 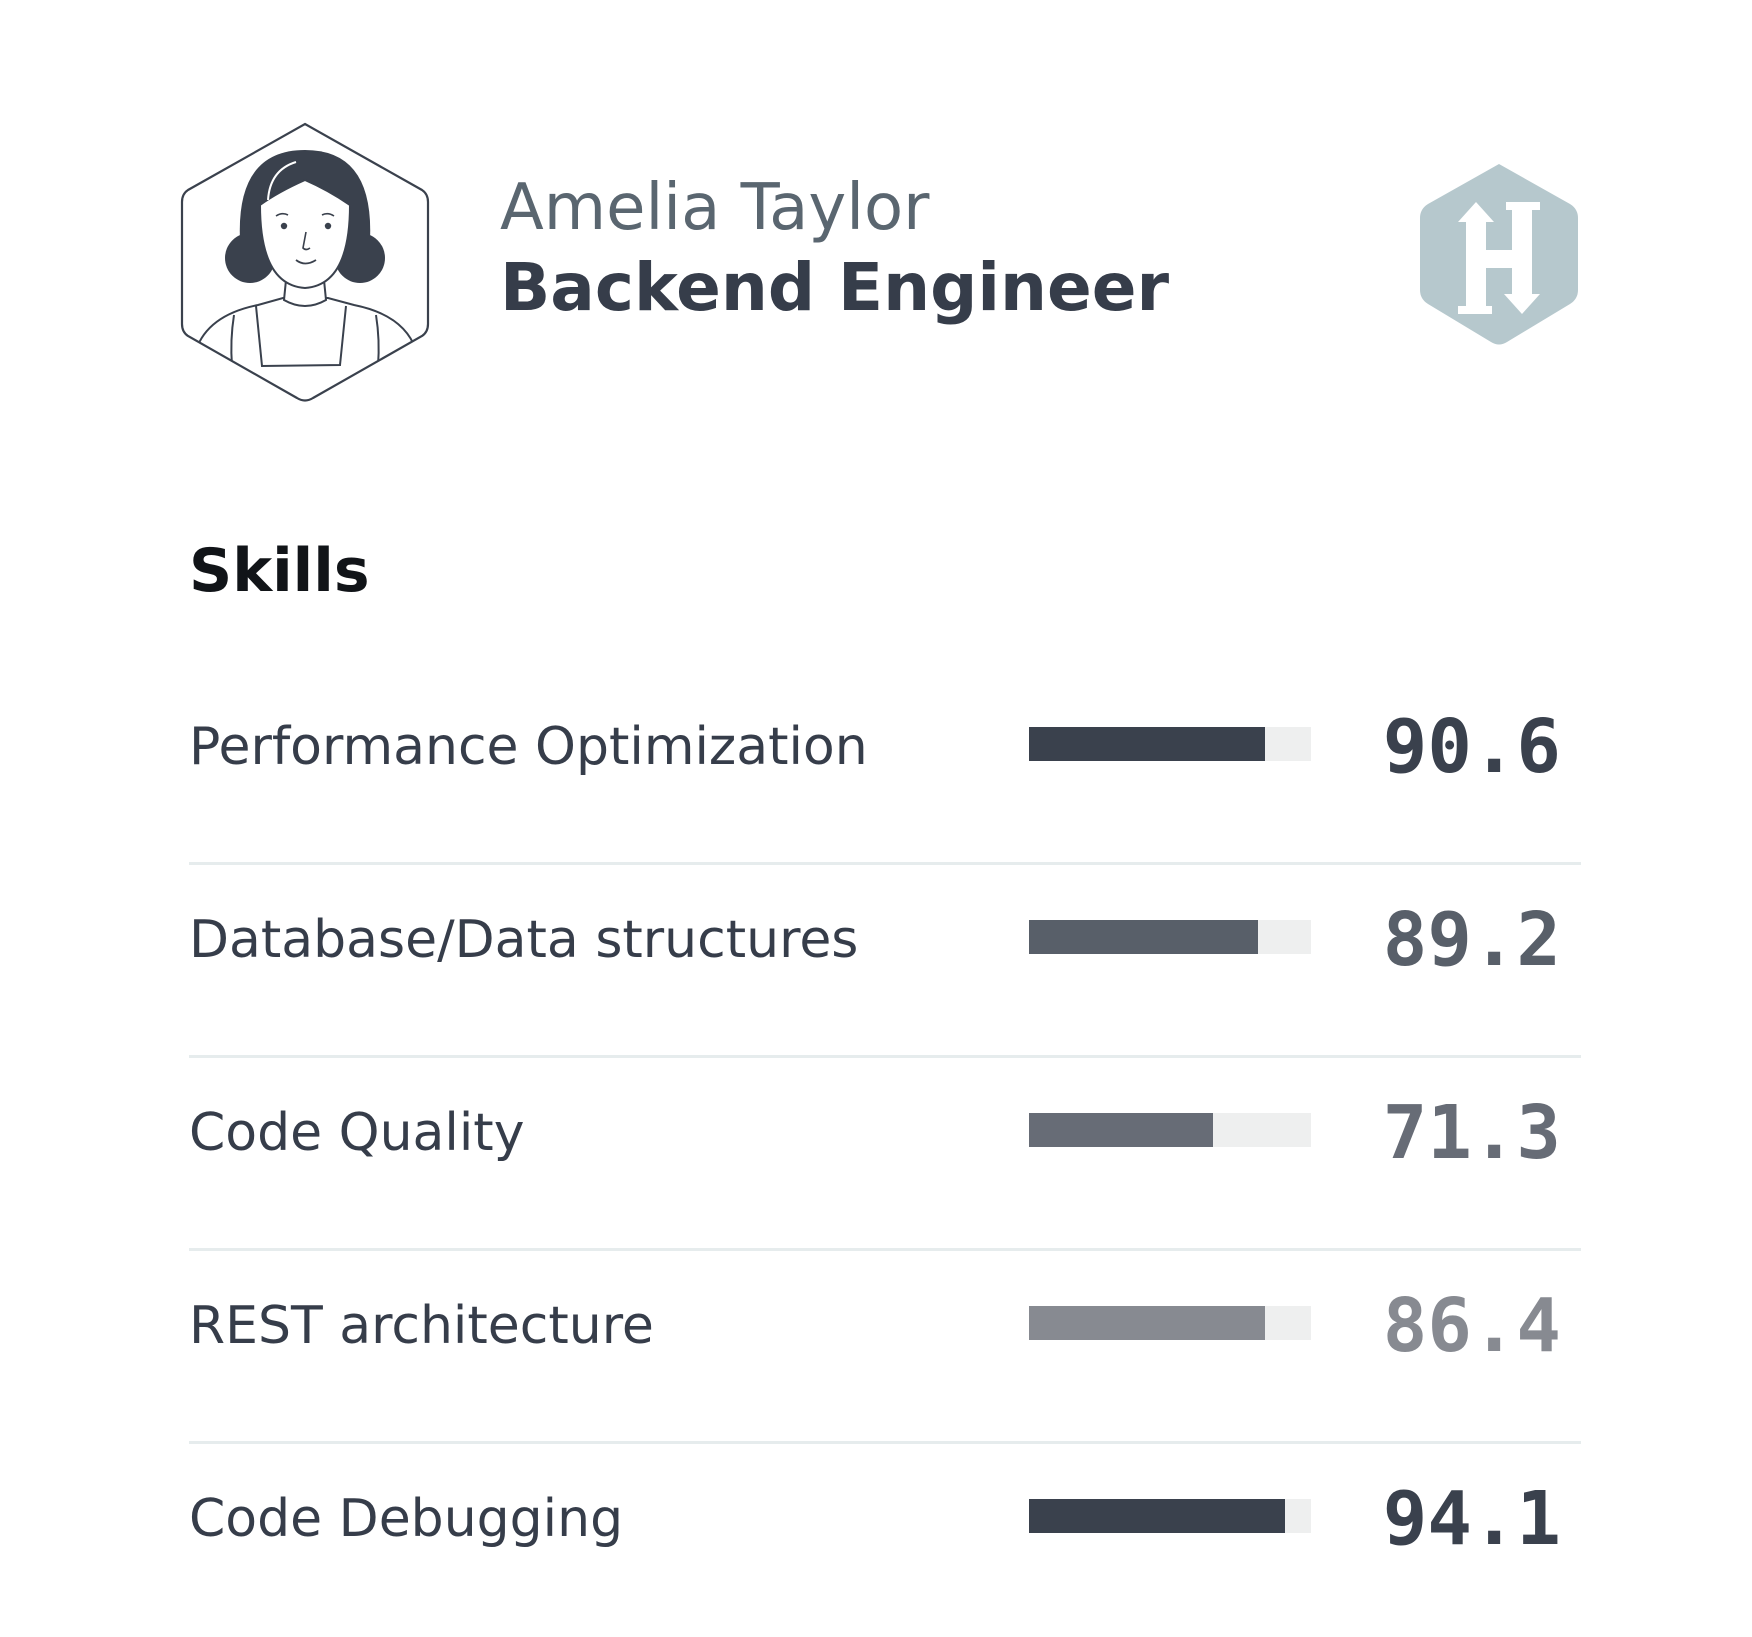 I want to click on skill-score: 89.2, so click(x=1471, y=940).